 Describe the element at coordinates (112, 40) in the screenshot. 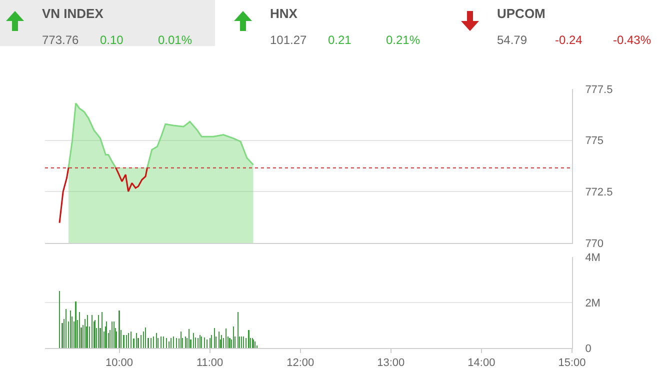

I see `text: 0.10` at that location.